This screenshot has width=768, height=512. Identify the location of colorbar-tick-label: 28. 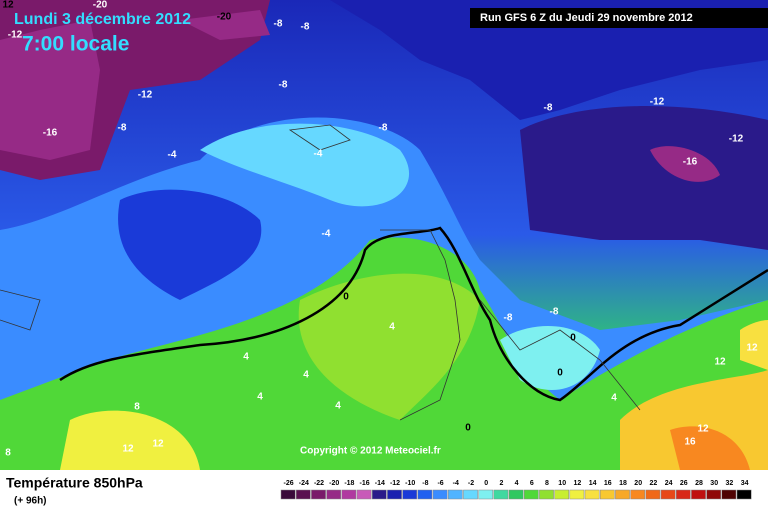
(699, 483).